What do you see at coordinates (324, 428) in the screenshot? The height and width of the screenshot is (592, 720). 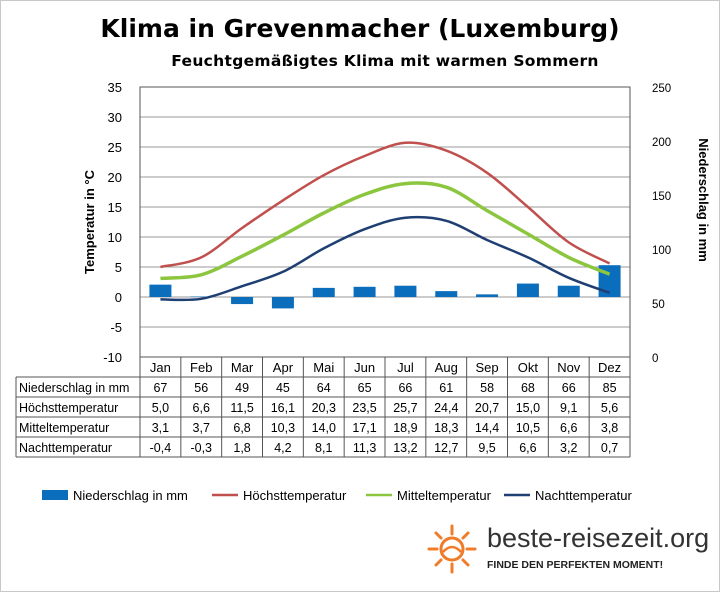 I see `table-cell-value: 14,0` at bounding box center [324, 428].